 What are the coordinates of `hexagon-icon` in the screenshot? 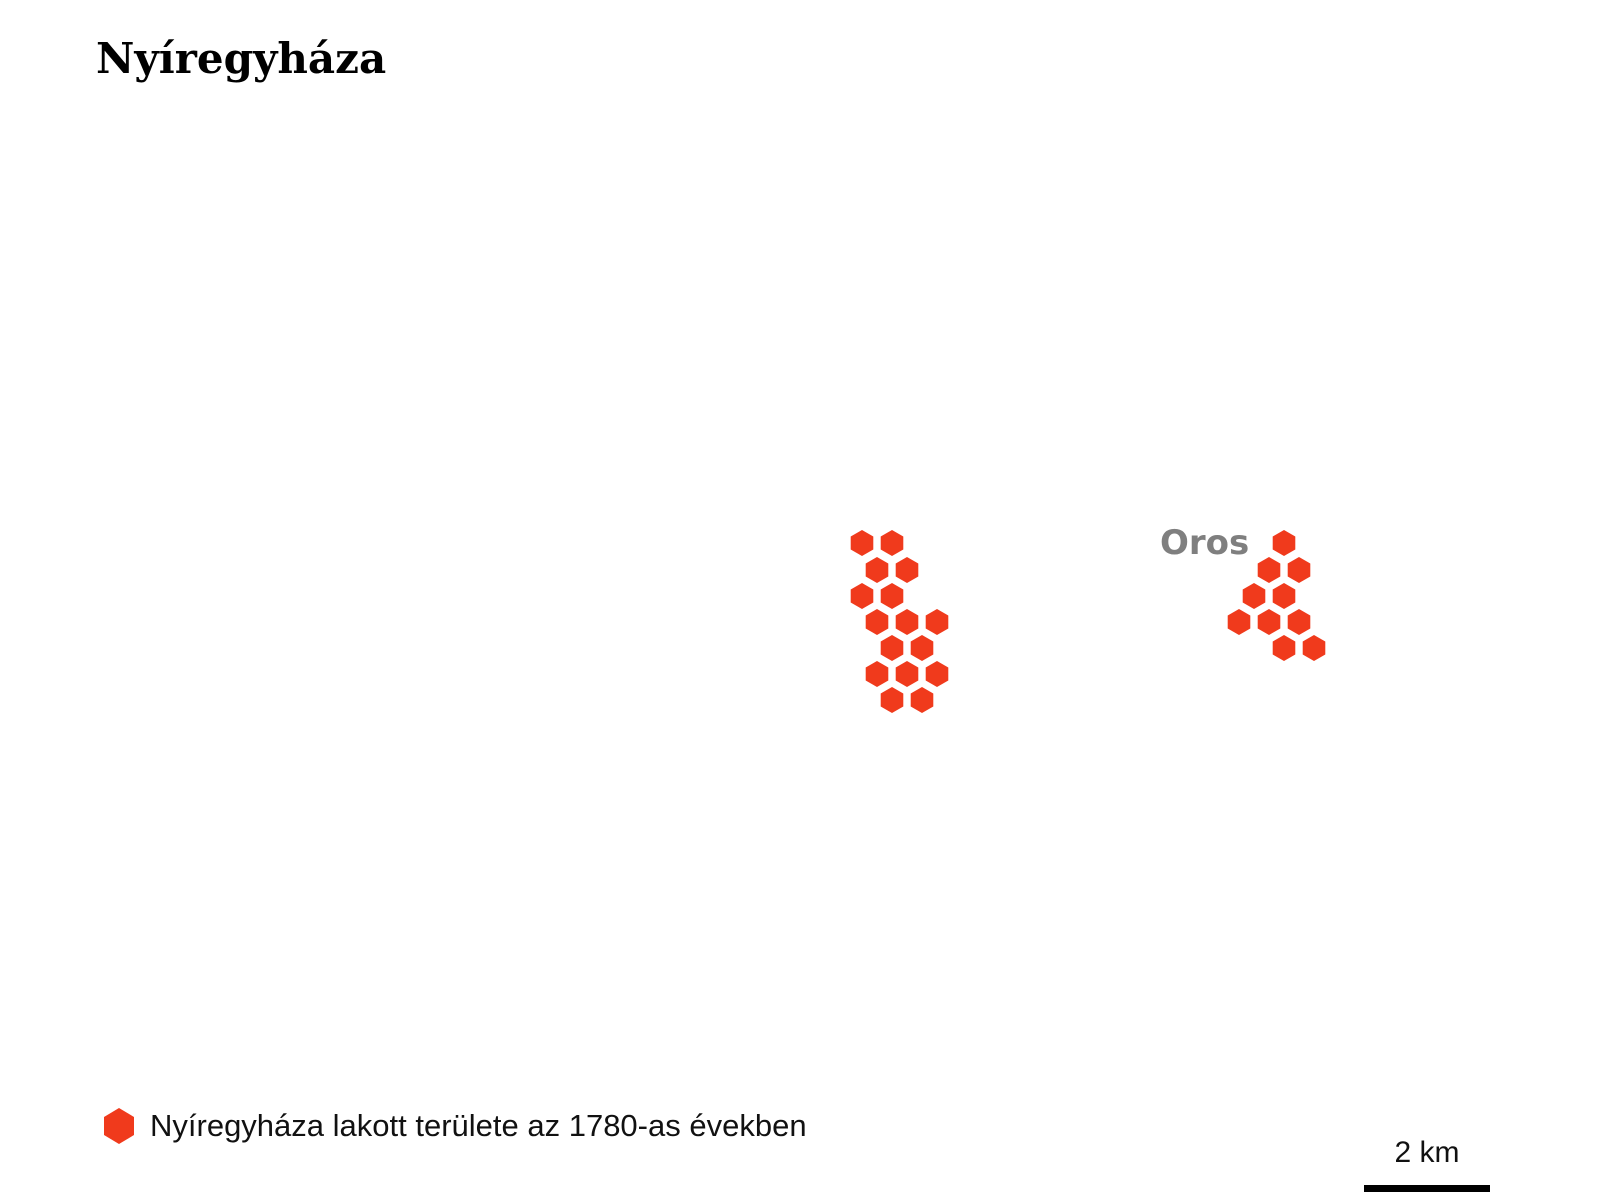 It's located at (119, 1126).